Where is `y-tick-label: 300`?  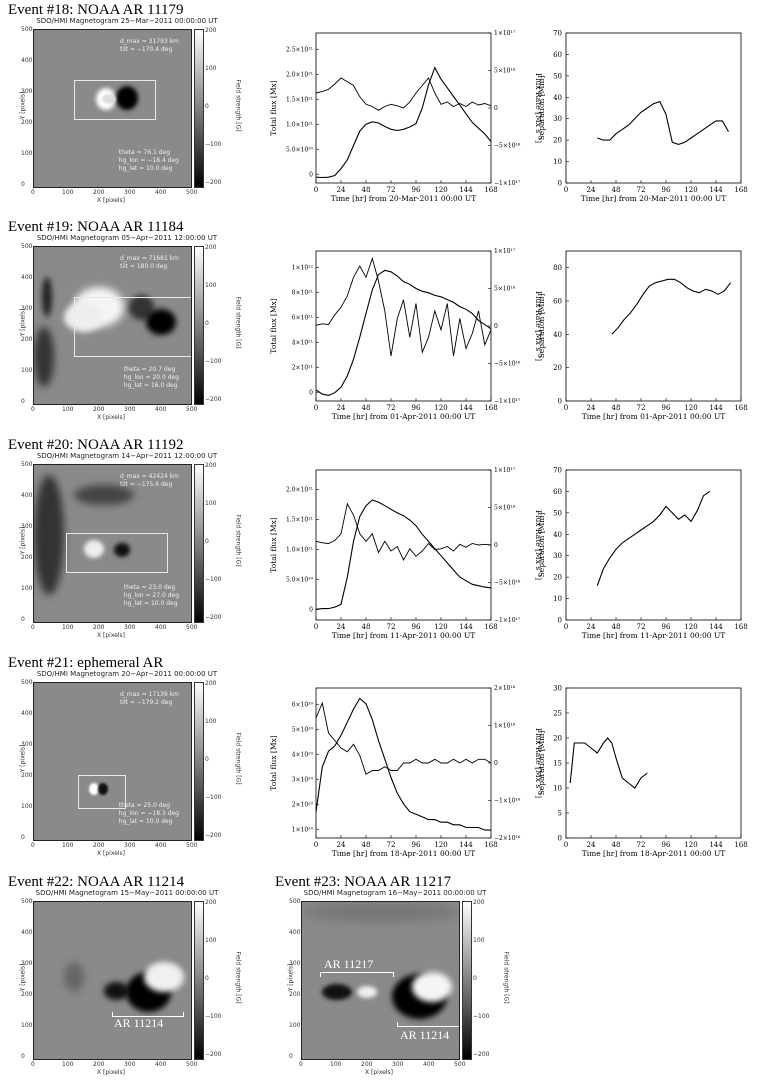 y-tick-label: 300 is located at coordinates (295, 963).